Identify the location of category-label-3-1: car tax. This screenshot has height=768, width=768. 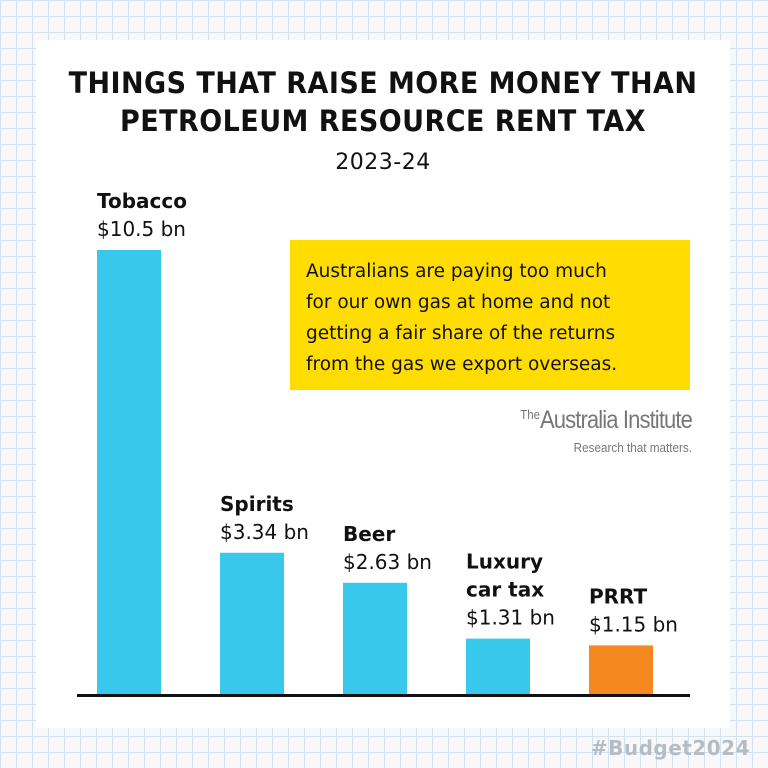
(505, 590).